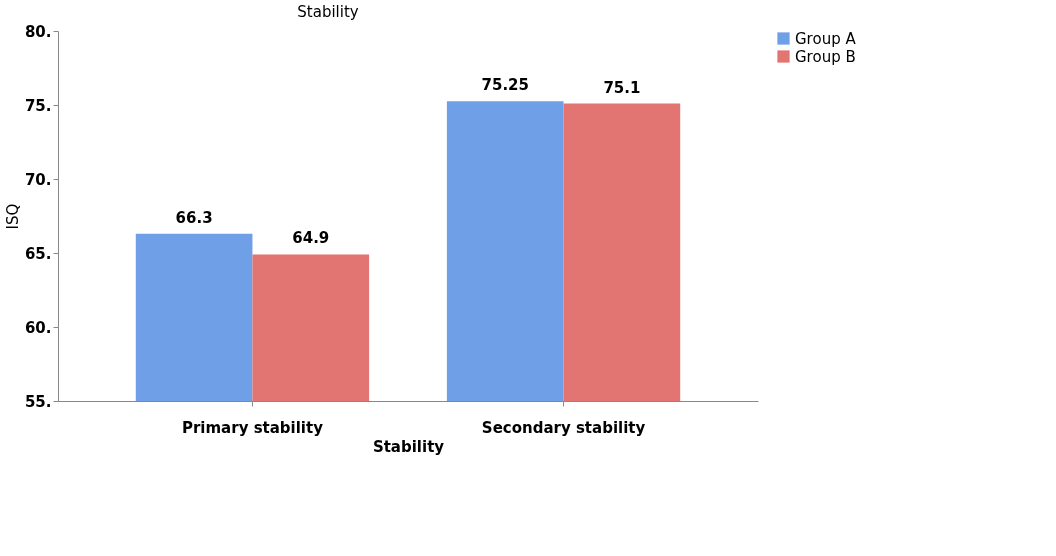 The height and width of the screenshot is (556, 1056). What do you see at coordinates (38, 31) in the screenshot?
I see `y-tick-label: 80.` at bounding box center [38, 31].